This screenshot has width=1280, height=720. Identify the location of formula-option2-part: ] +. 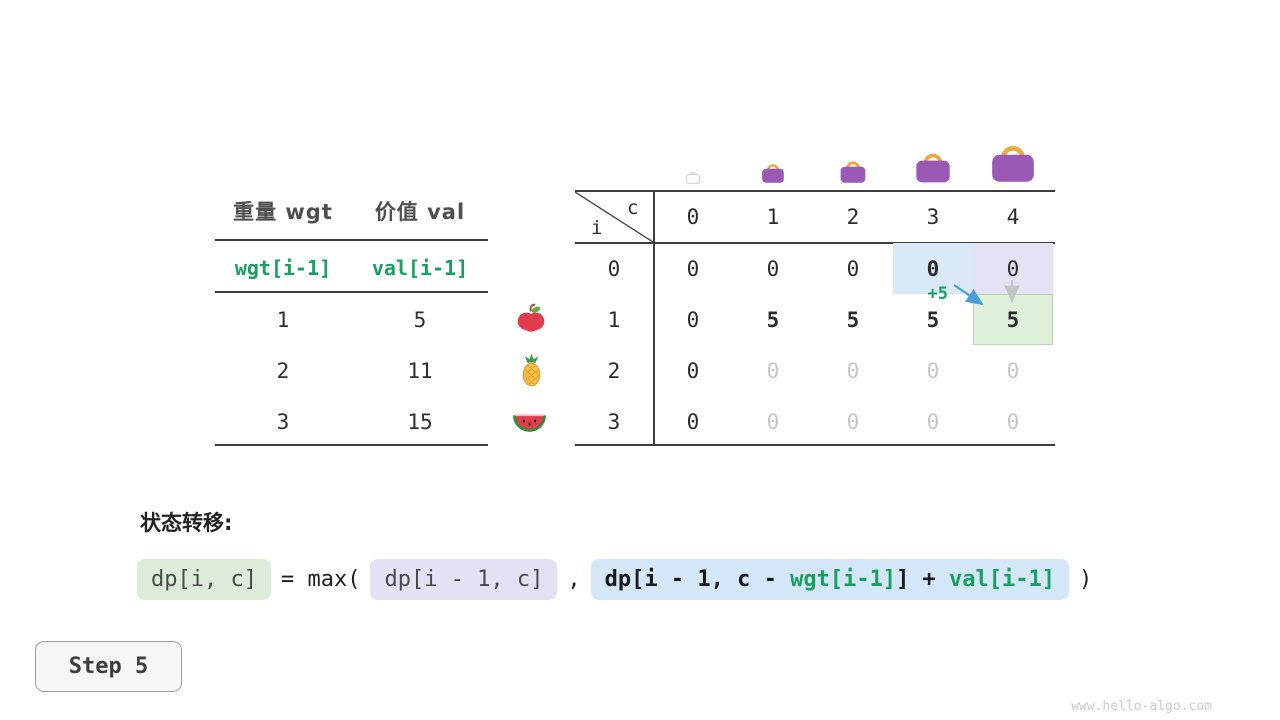
(923, 579).